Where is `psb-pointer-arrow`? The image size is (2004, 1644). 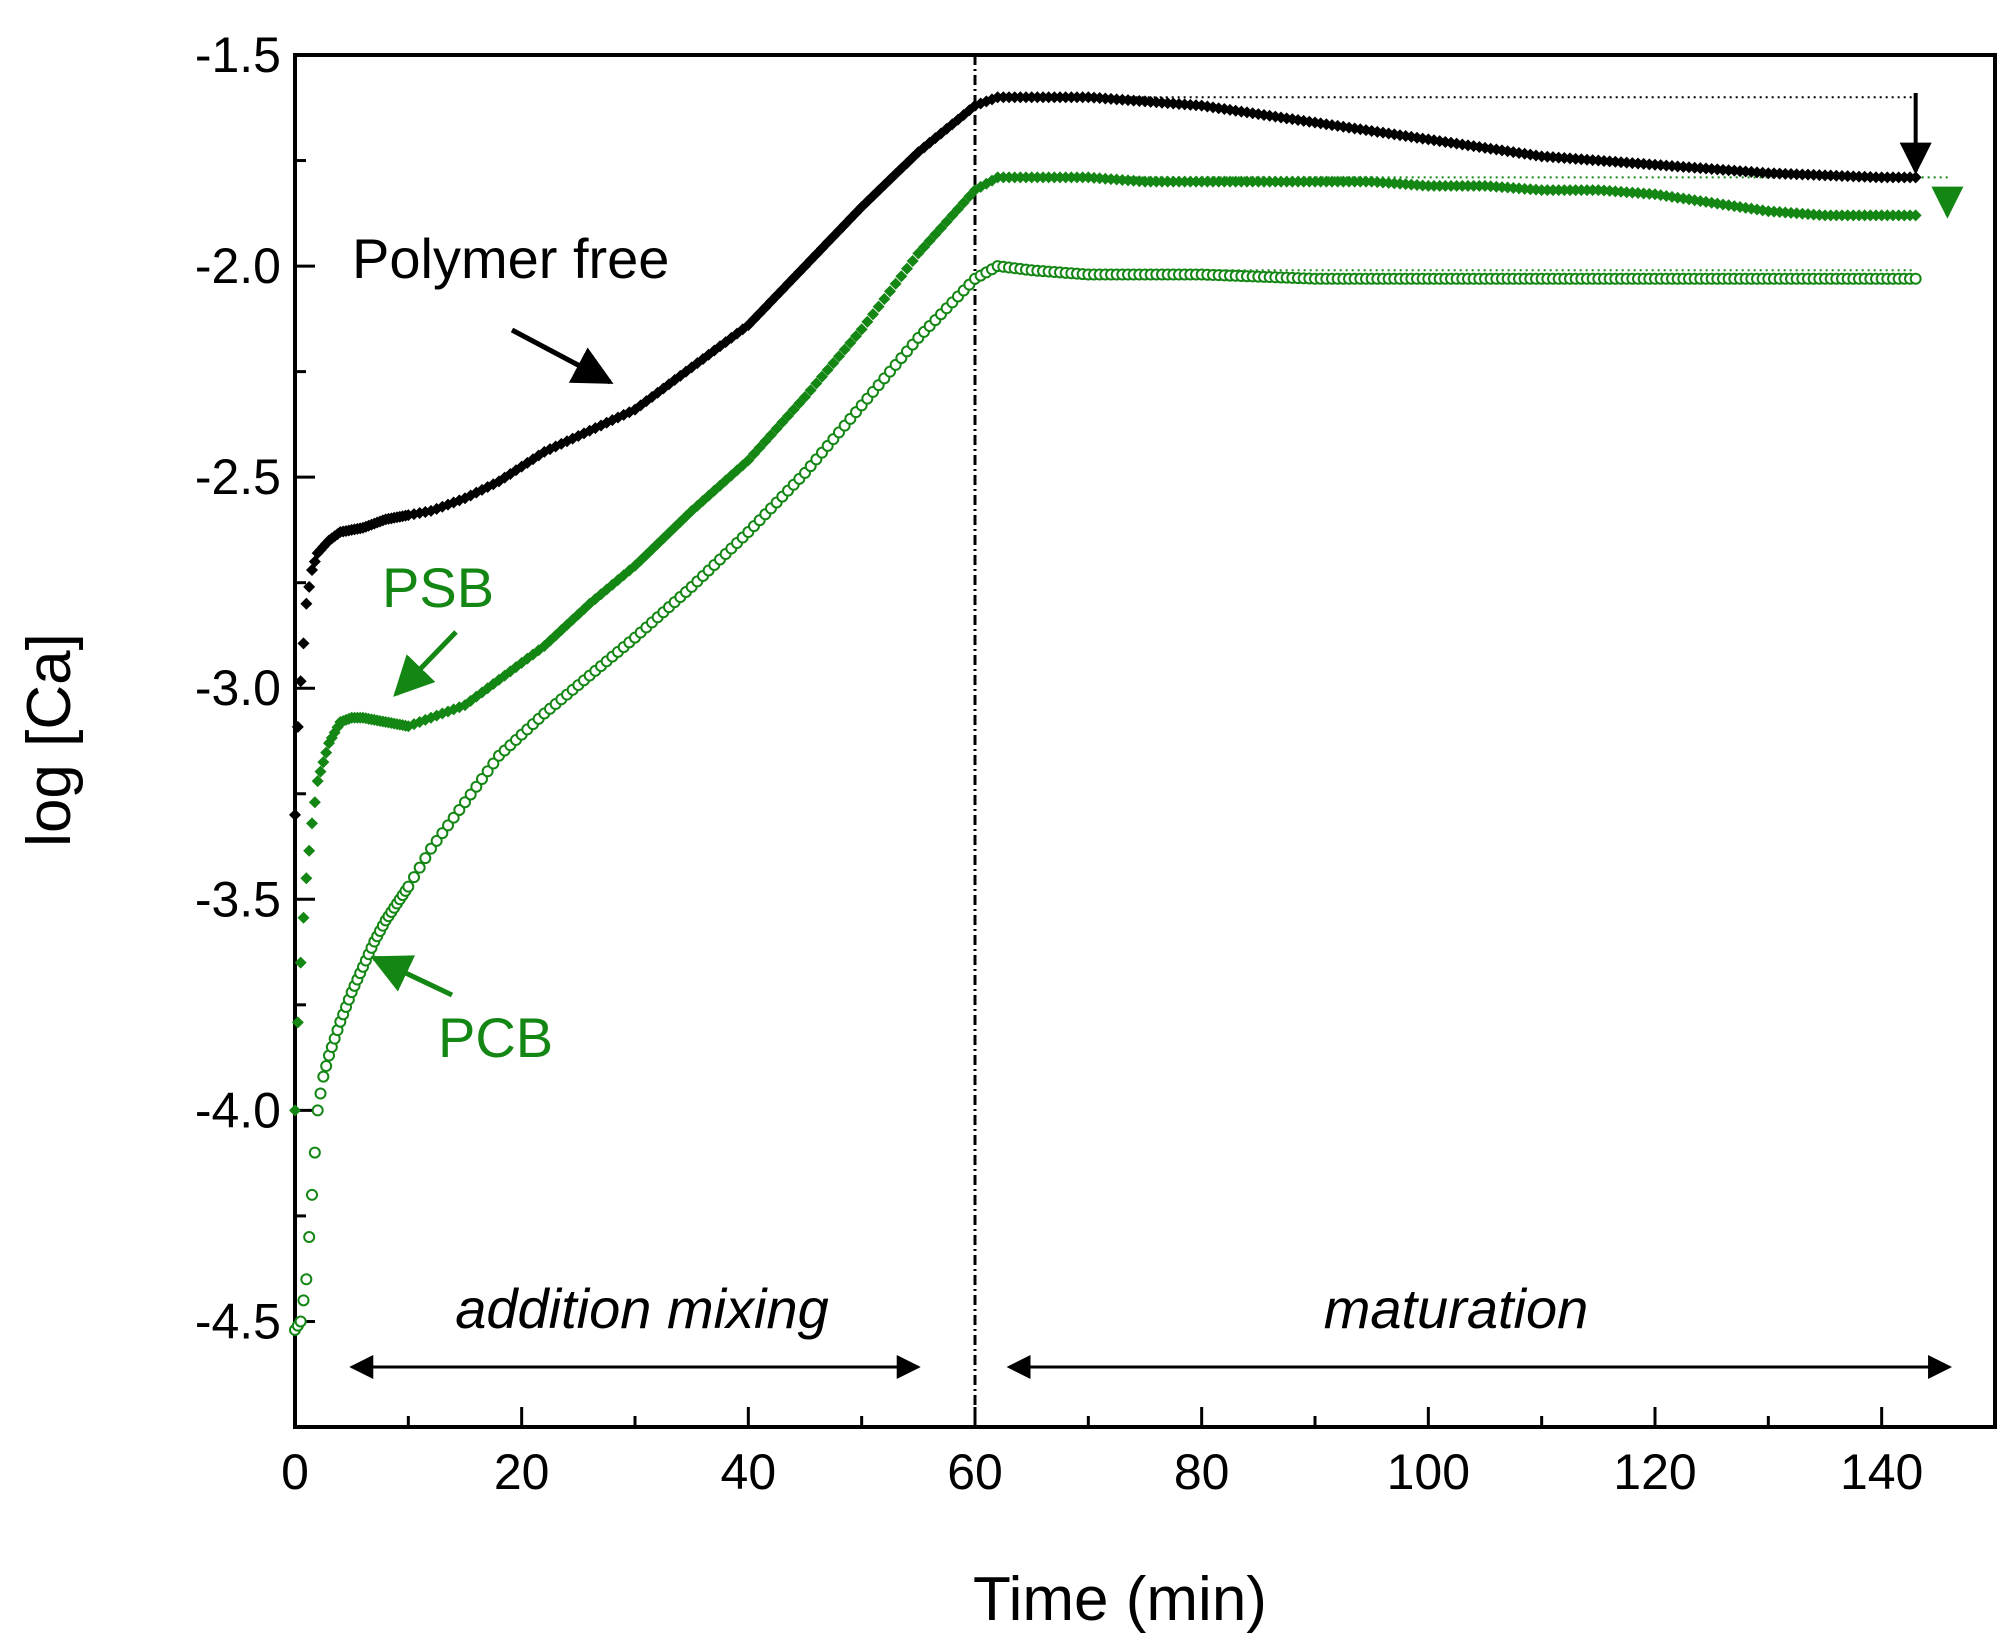 psb-pointer-arrow is located at coordinates (425, 663).